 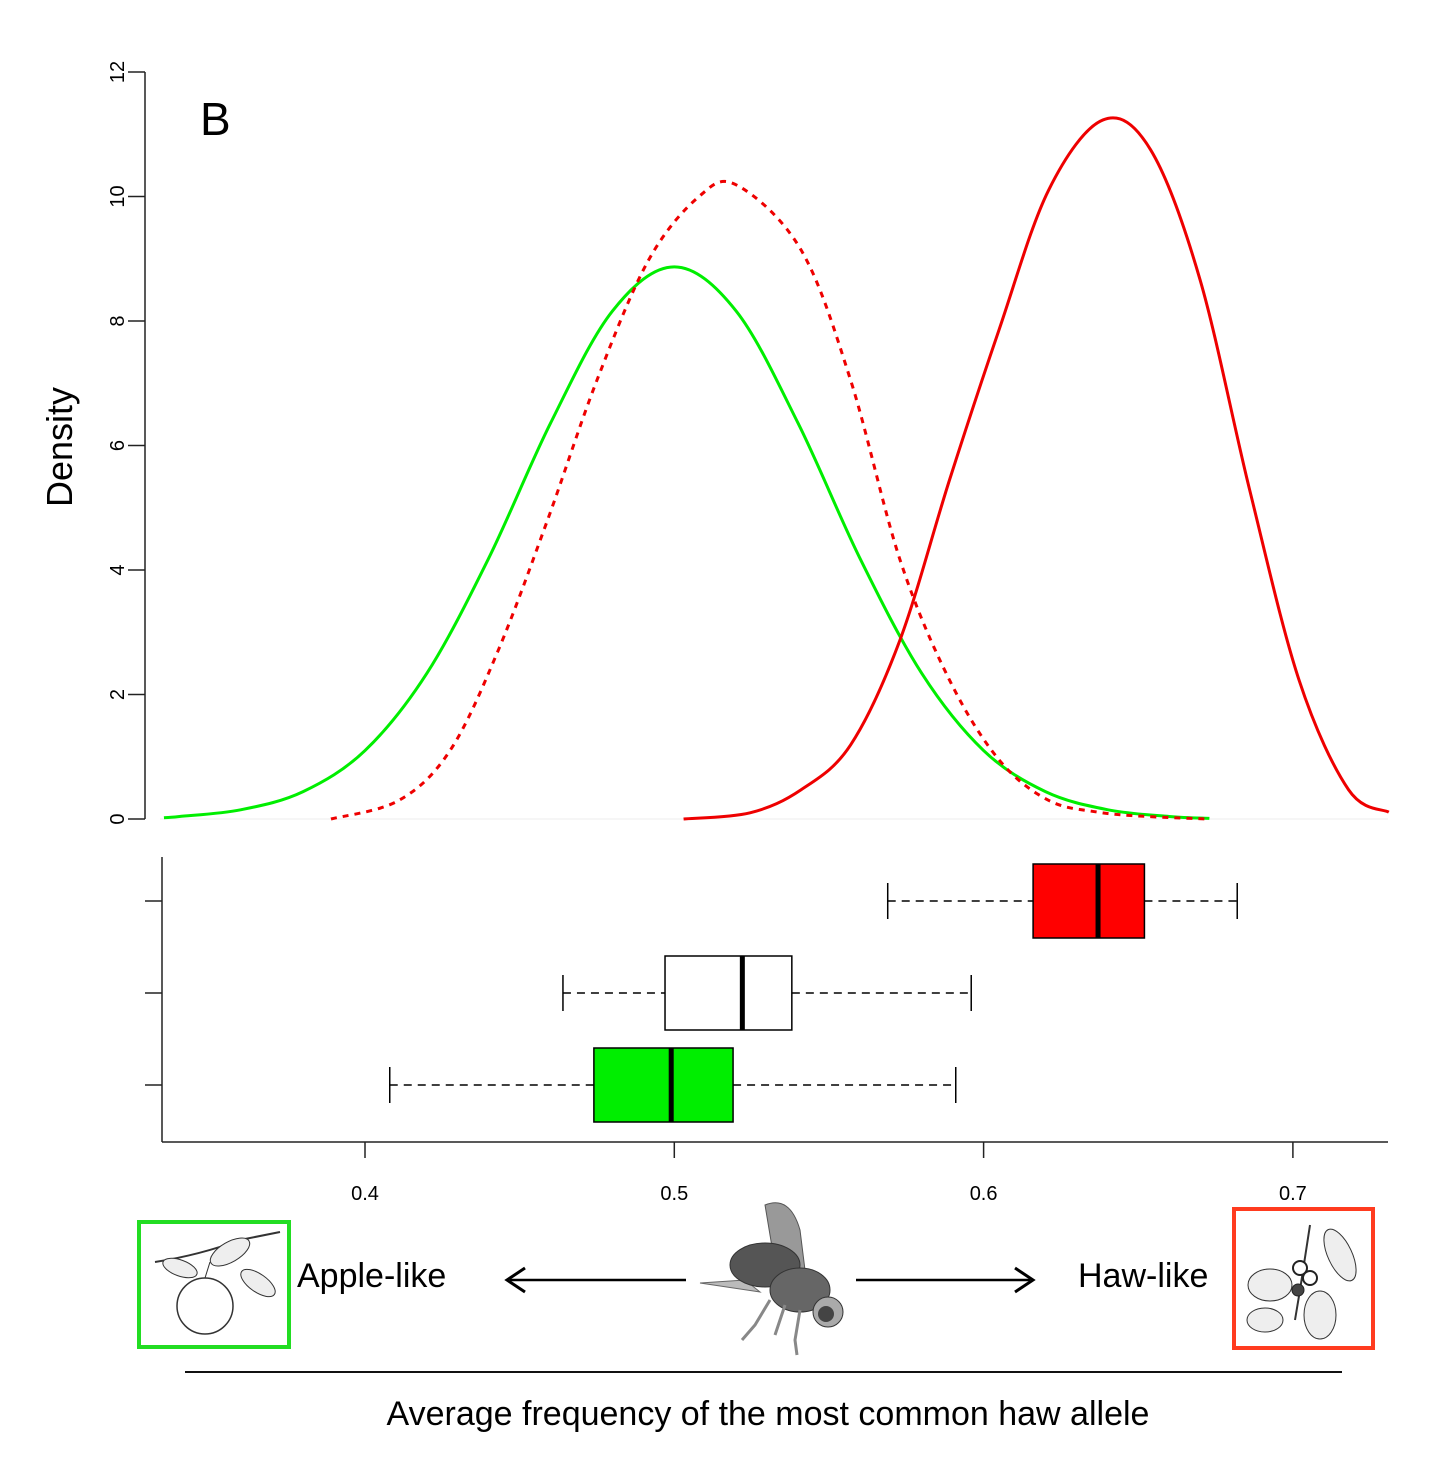 I want to click on y-axis-label: Density, so click(x=59, y=447).